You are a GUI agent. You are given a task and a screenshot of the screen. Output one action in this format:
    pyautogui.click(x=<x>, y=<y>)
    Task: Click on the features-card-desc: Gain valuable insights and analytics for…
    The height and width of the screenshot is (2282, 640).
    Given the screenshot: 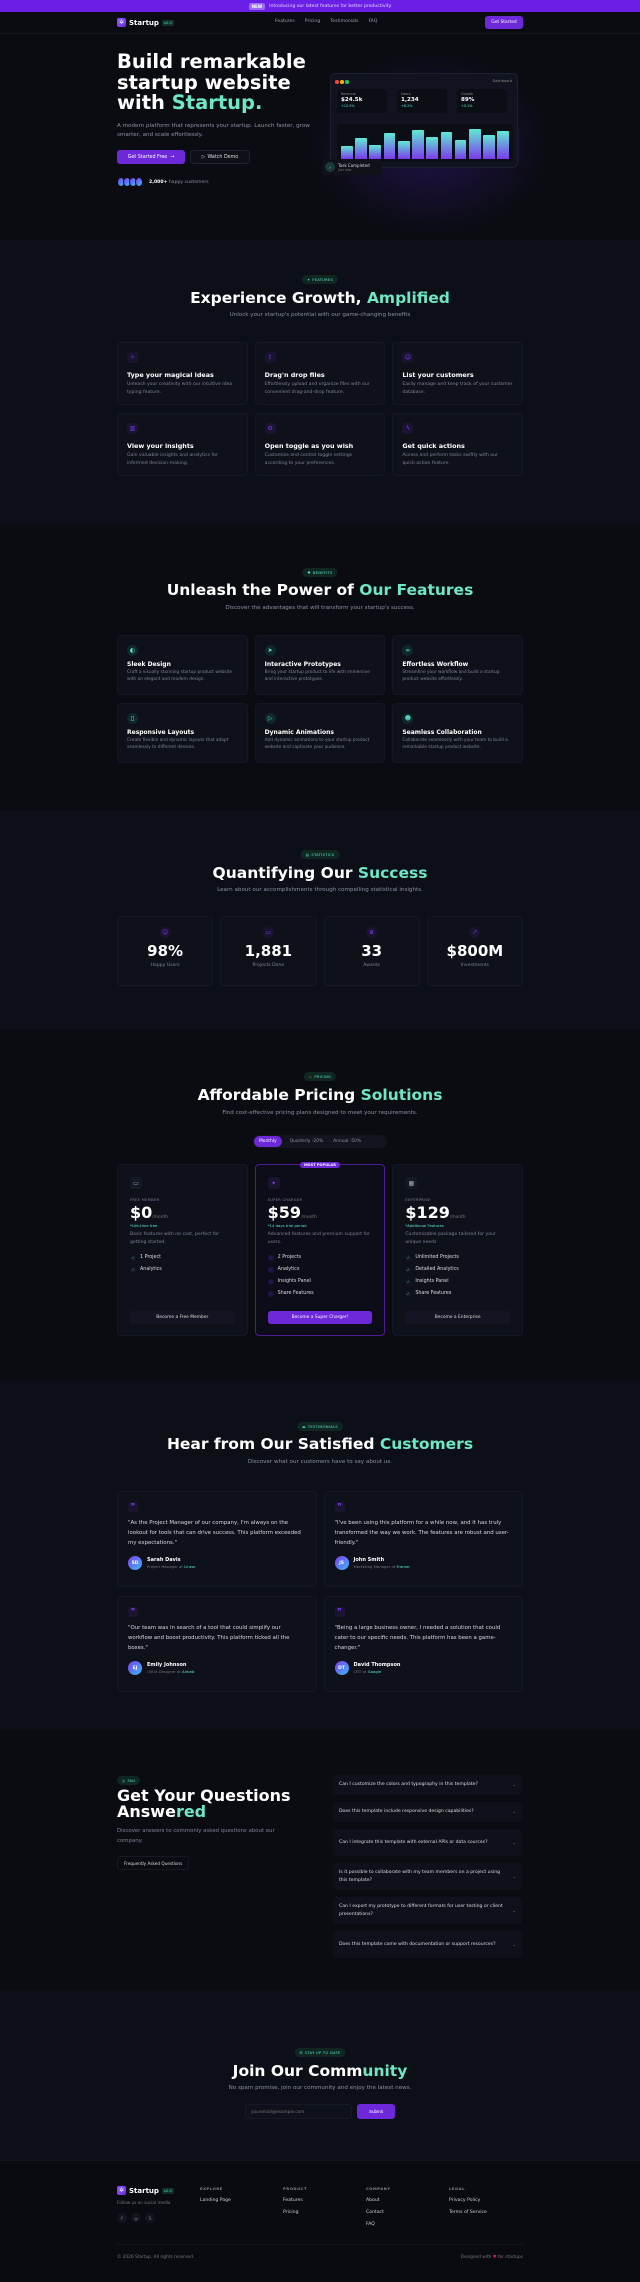 What is the action you would take?
    pyautogui.click(x=172, y=459)
    